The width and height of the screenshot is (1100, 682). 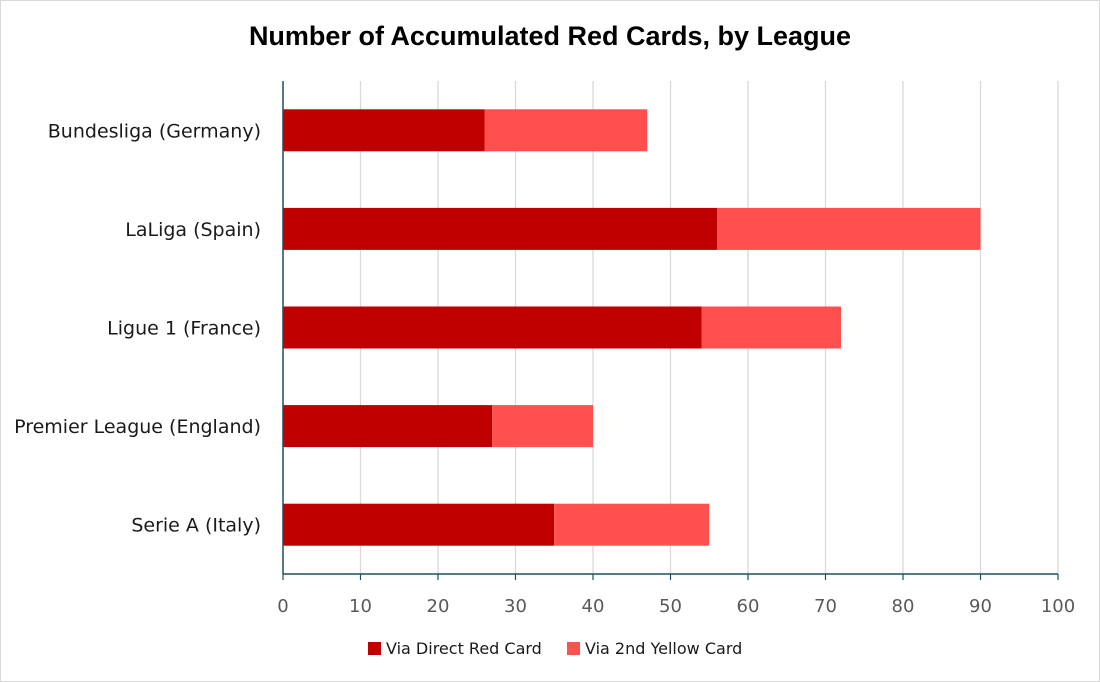 I want to click on x-tick-label: 0, so click(x=282, y=606).